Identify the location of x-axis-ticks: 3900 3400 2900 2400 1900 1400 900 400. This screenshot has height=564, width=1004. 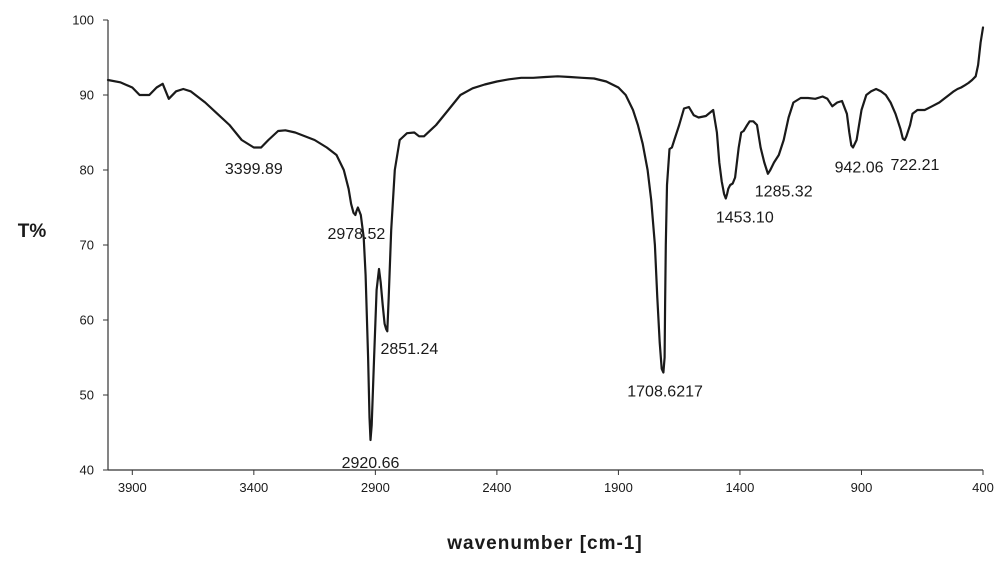
(556, 482).